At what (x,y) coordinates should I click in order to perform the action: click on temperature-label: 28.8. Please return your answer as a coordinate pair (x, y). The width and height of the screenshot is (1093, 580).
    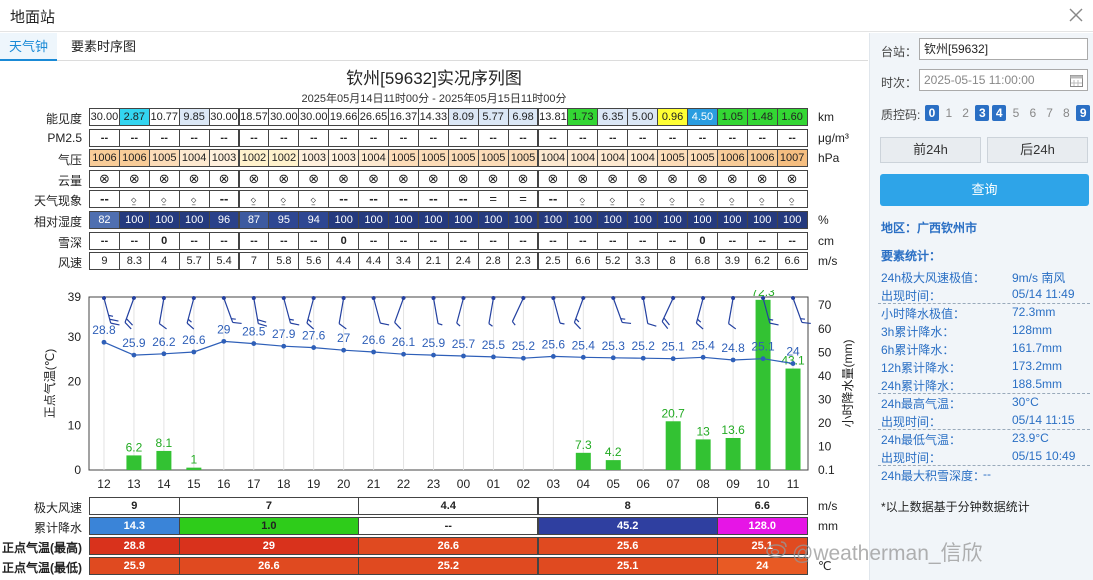
    Looking at the image, I should click on (104, 330).